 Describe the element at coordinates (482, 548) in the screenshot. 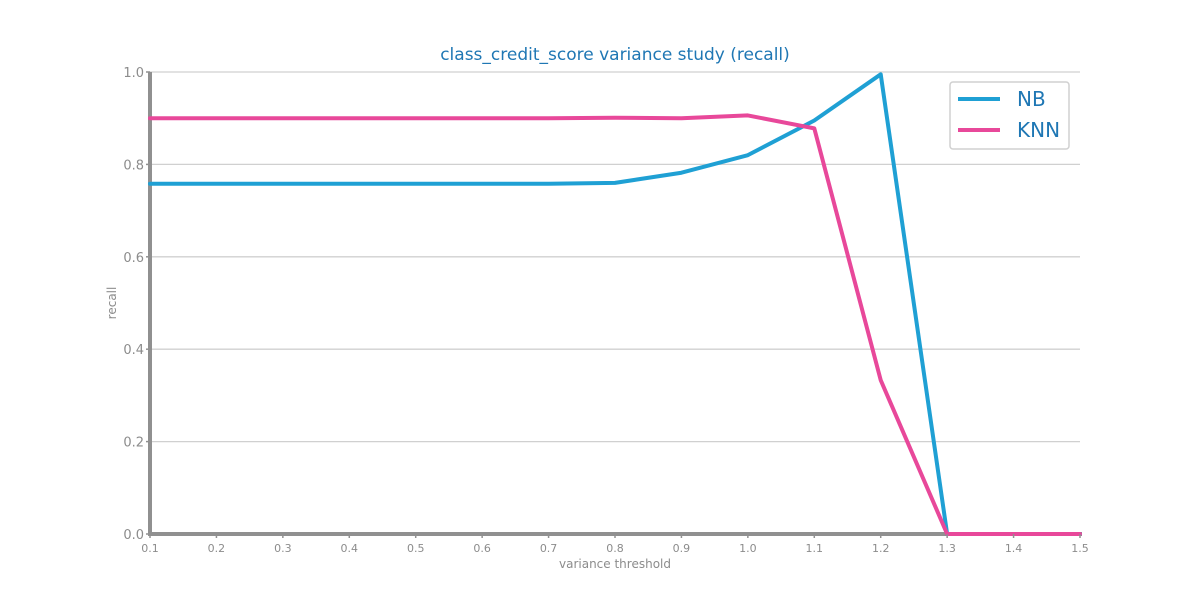

I see `x-tick-label-5: 0.6` at that location.